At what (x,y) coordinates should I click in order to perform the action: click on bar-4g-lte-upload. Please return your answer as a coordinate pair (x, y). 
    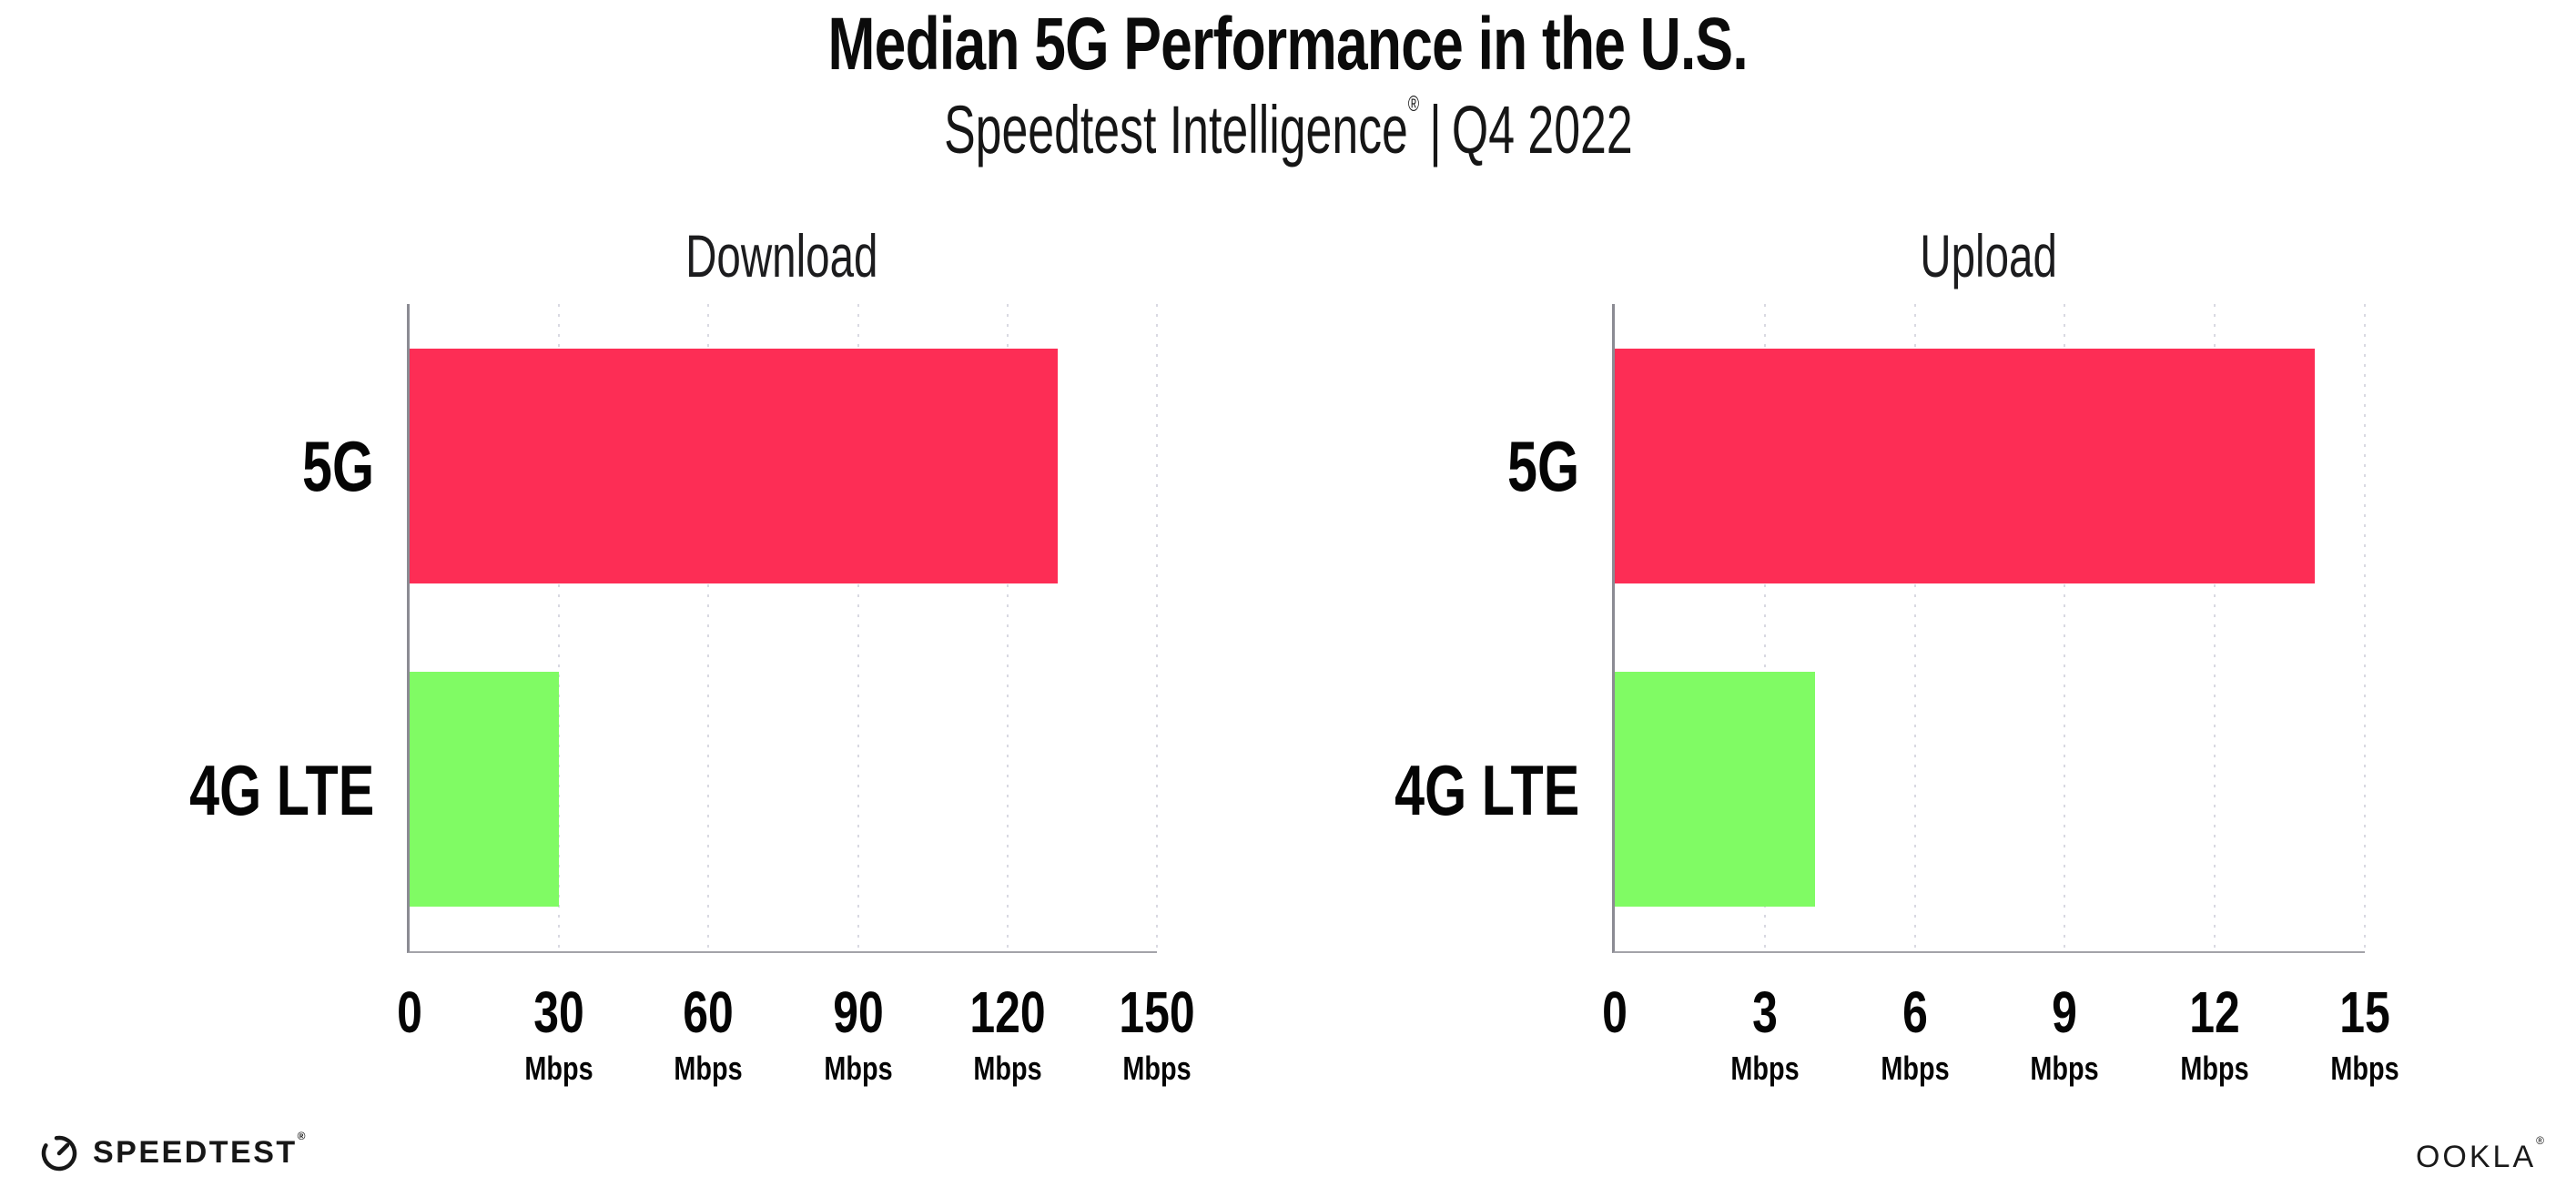
    Looking at the image, I should click on (1715, 790).